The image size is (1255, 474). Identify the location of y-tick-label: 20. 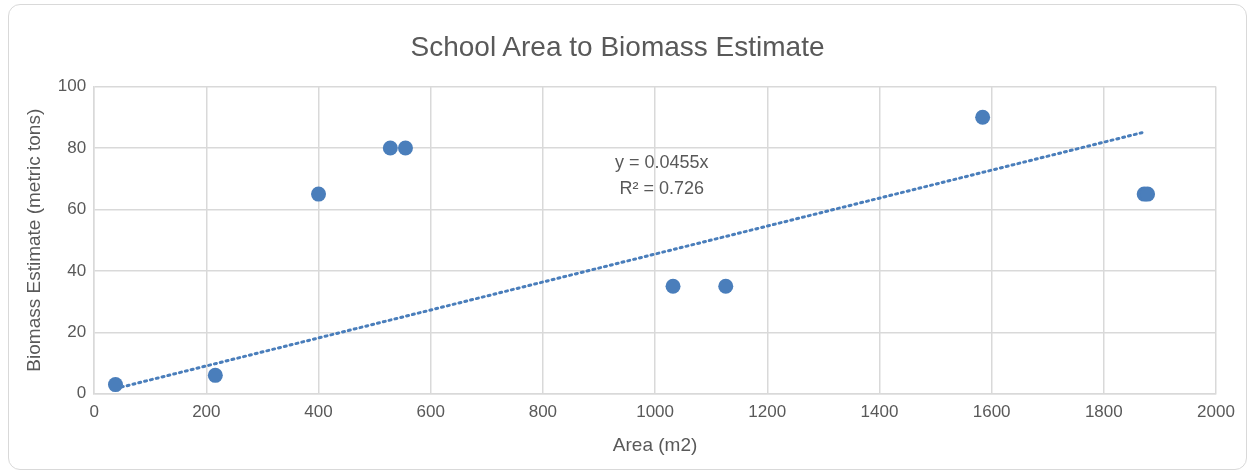
(77, 332).